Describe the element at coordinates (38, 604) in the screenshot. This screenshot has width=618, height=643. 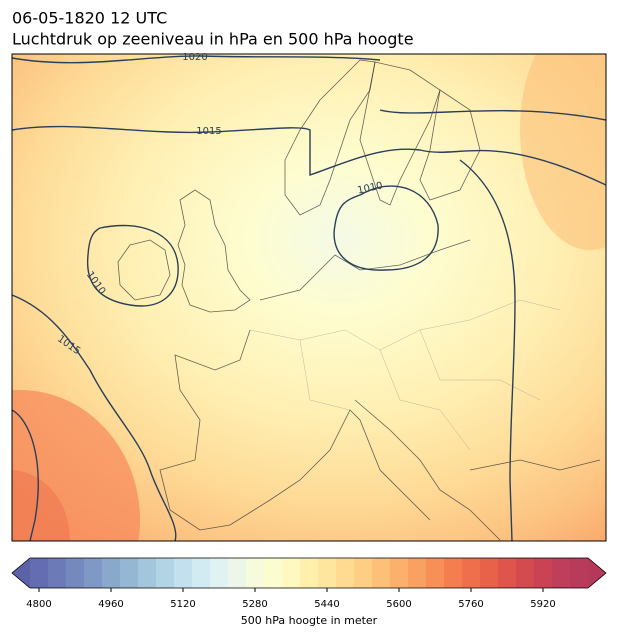
I see `colorbar-tick-label: 4800` at that location.